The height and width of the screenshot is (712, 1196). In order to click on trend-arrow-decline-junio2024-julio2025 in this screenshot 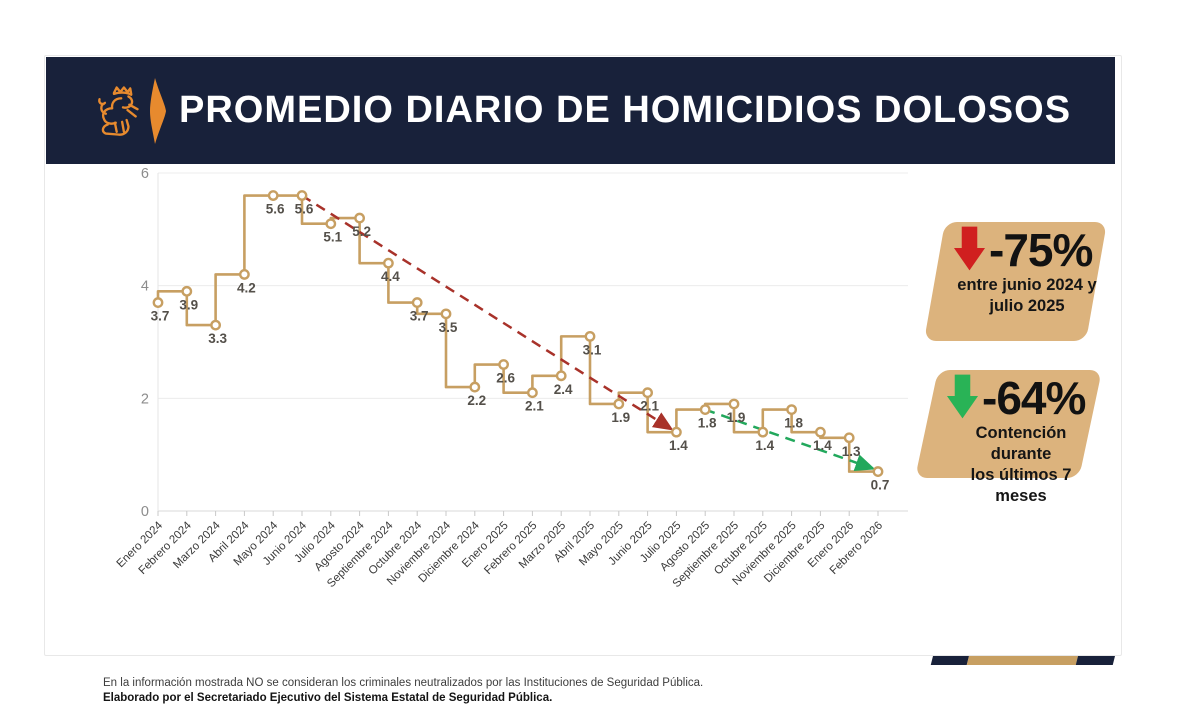, I will do `click(487, 312)`.